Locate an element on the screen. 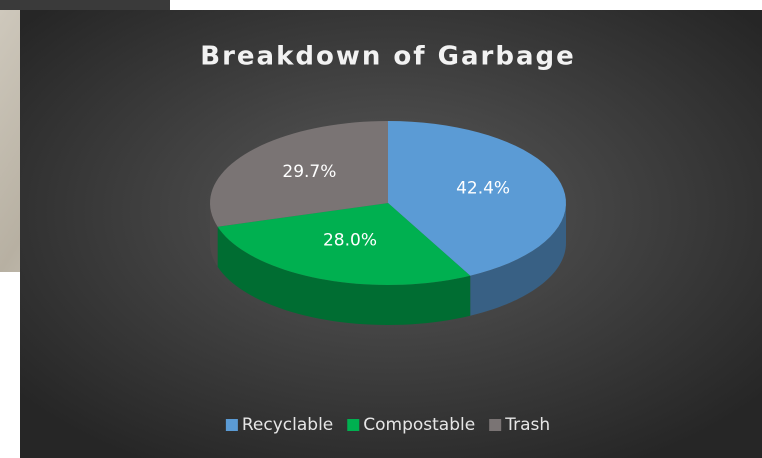  legend-item: Trash is located at coordinates (519, 425).